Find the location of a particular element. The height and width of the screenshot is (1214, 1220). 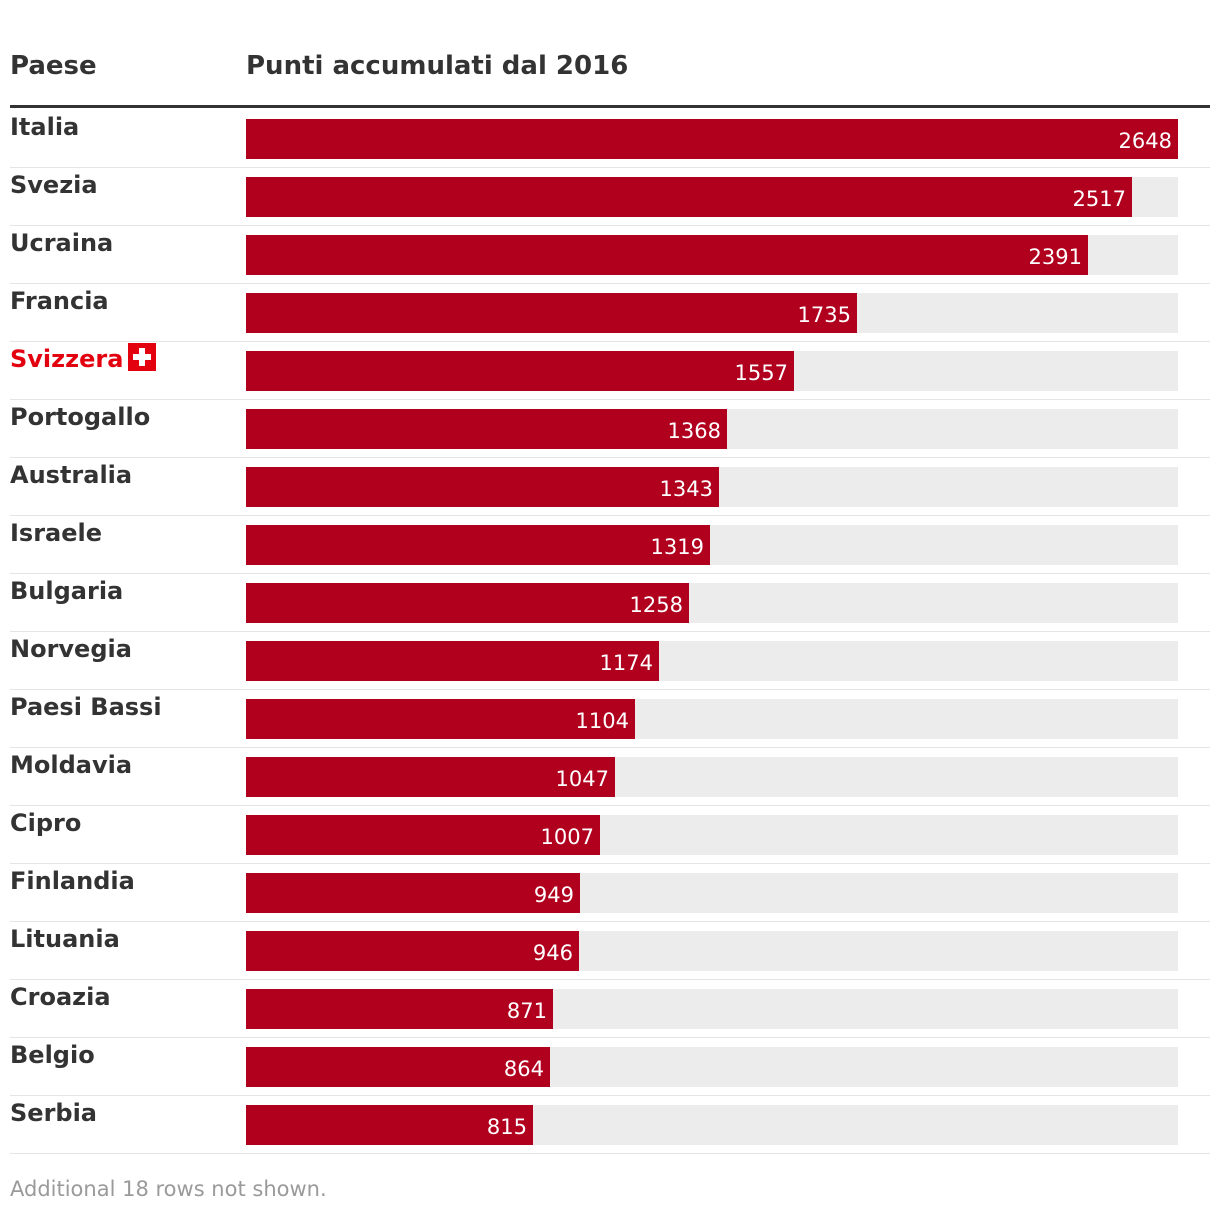

bar: 946 is located at coordinates (412, 951).